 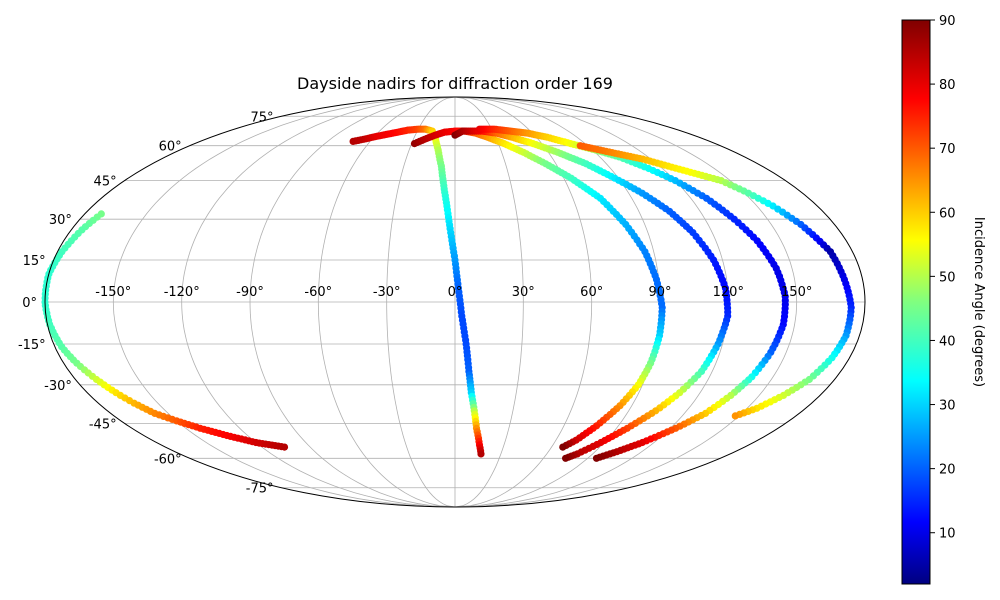 I want to click on colorbar-tick-label: 70, so click(x=947, y=149).